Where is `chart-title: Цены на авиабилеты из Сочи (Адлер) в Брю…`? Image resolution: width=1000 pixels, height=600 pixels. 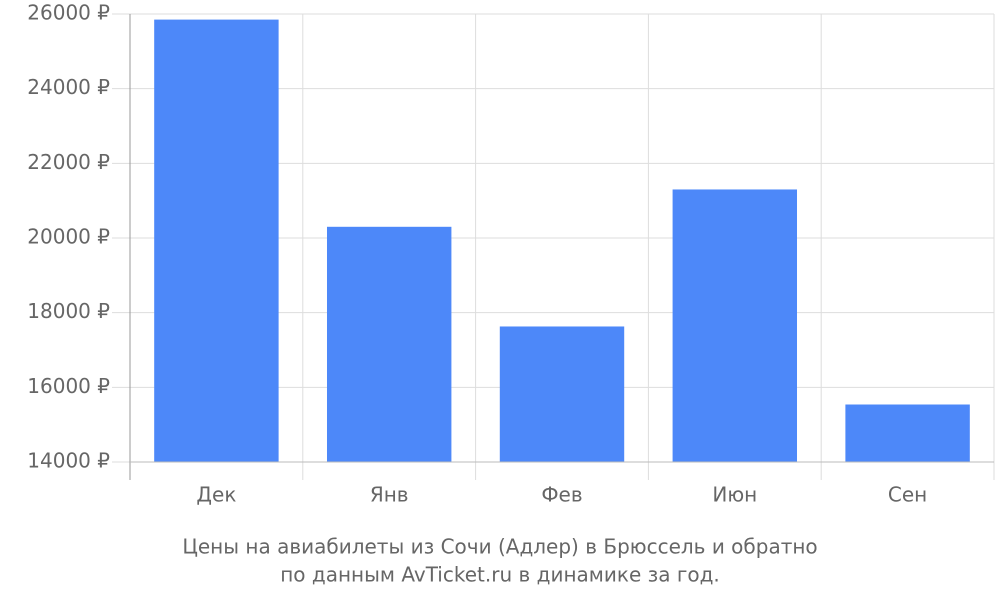
chart-title: Цены на авиабилеты из Сочи (Адлер) в Брю… is located at coordinates (499, 547).